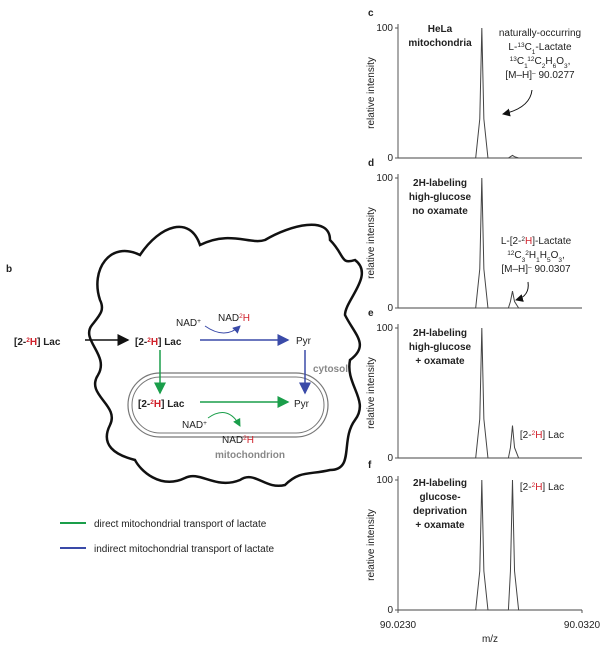 The image size is (602, 650). I want to click on mitochondrion-label: mitochondrion, so click(250, 455).